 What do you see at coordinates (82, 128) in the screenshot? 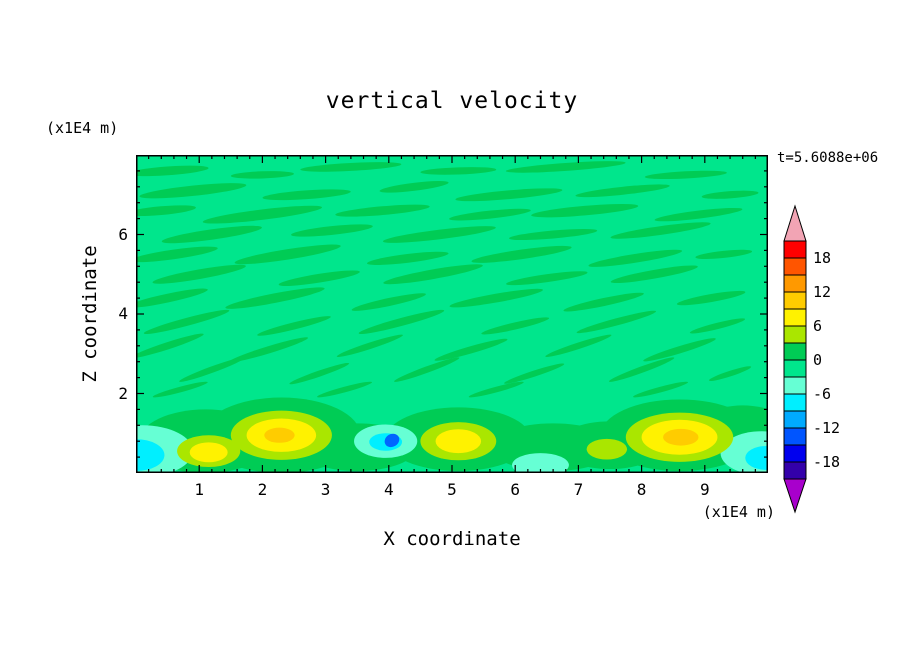
I see `y-axis-unit: (x1E4 m)` at bounding box center [82, 128].